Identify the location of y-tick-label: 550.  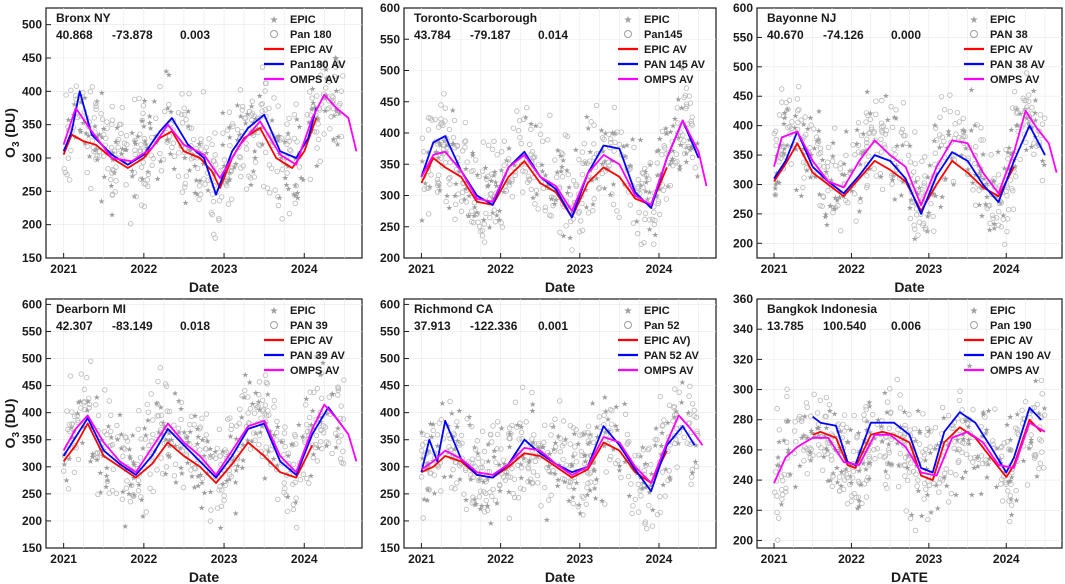
(32, 331).